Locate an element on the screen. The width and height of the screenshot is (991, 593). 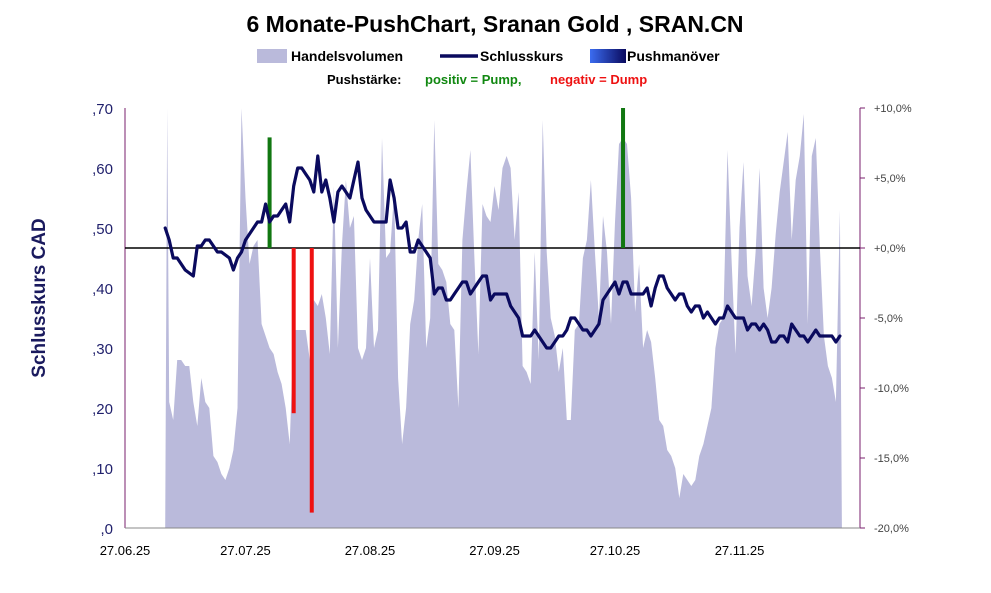
legend-close-label: Schlusskurs is located at coordinates (521, 56).